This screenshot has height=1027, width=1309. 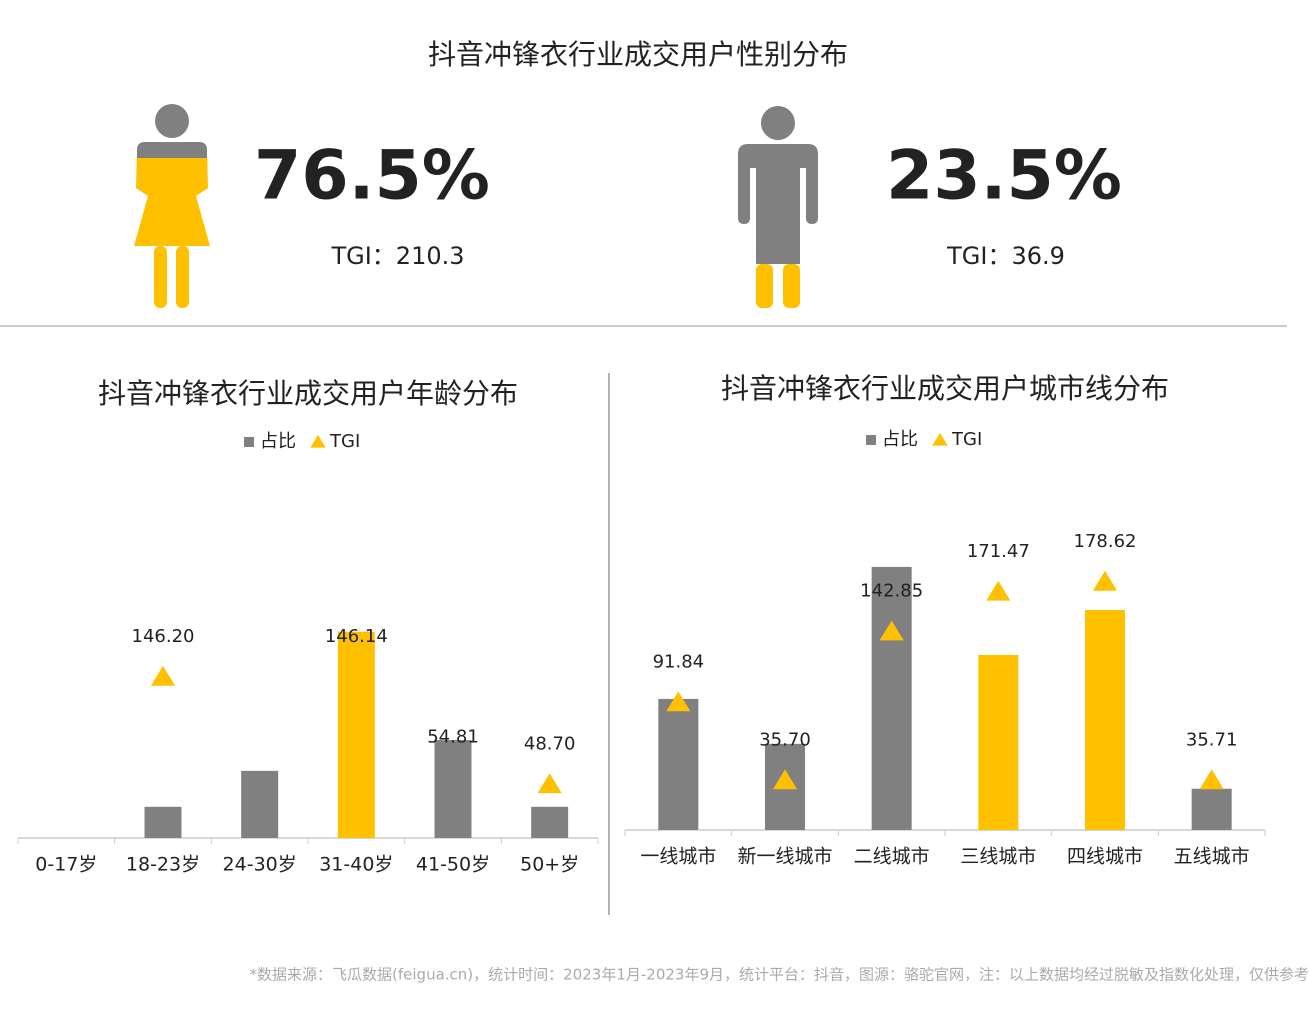 I want to click on x-tick-label: 18-23岁, so click(x=163, y=865).